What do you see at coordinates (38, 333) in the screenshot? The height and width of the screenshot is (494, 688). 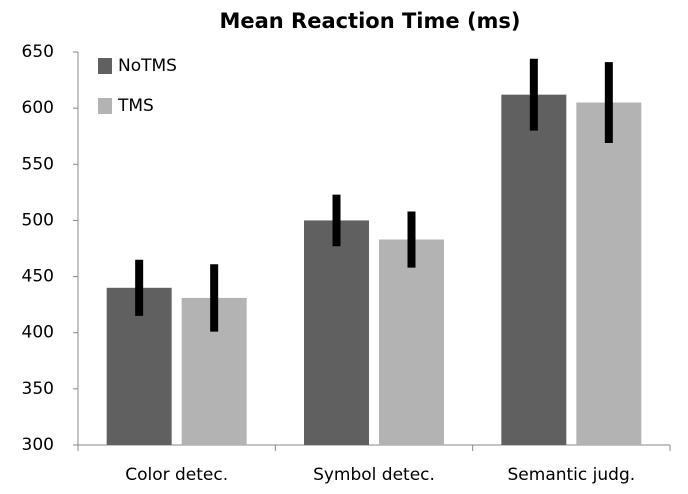 I see `y-tick-label: 400` at bounding box center [38, 333].